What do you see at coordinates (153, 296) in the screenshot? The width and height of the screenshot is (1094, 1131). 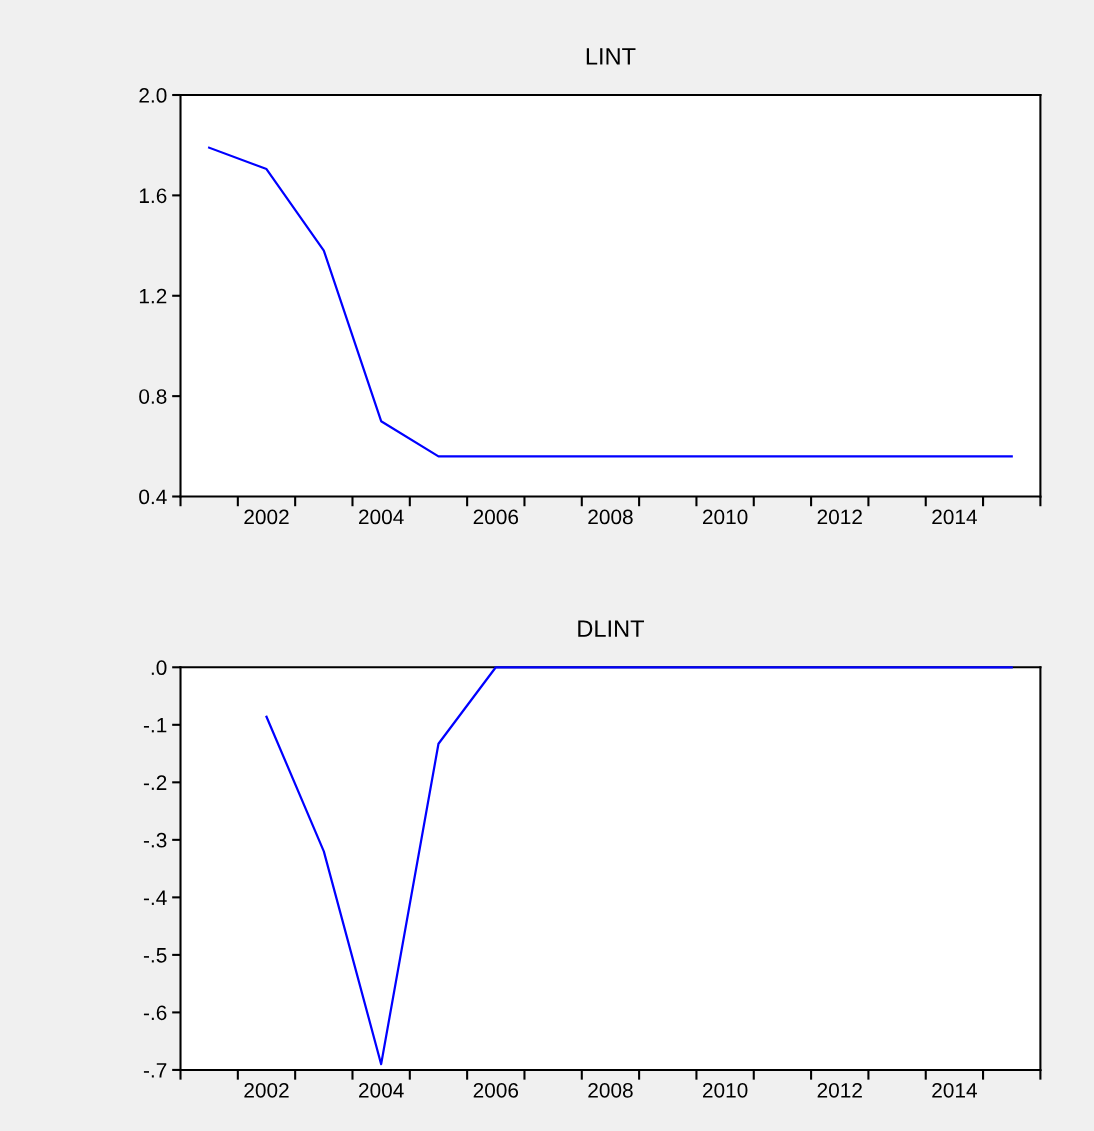 I see `y-tick-label: 1.2` at bounding box center [153, 296].